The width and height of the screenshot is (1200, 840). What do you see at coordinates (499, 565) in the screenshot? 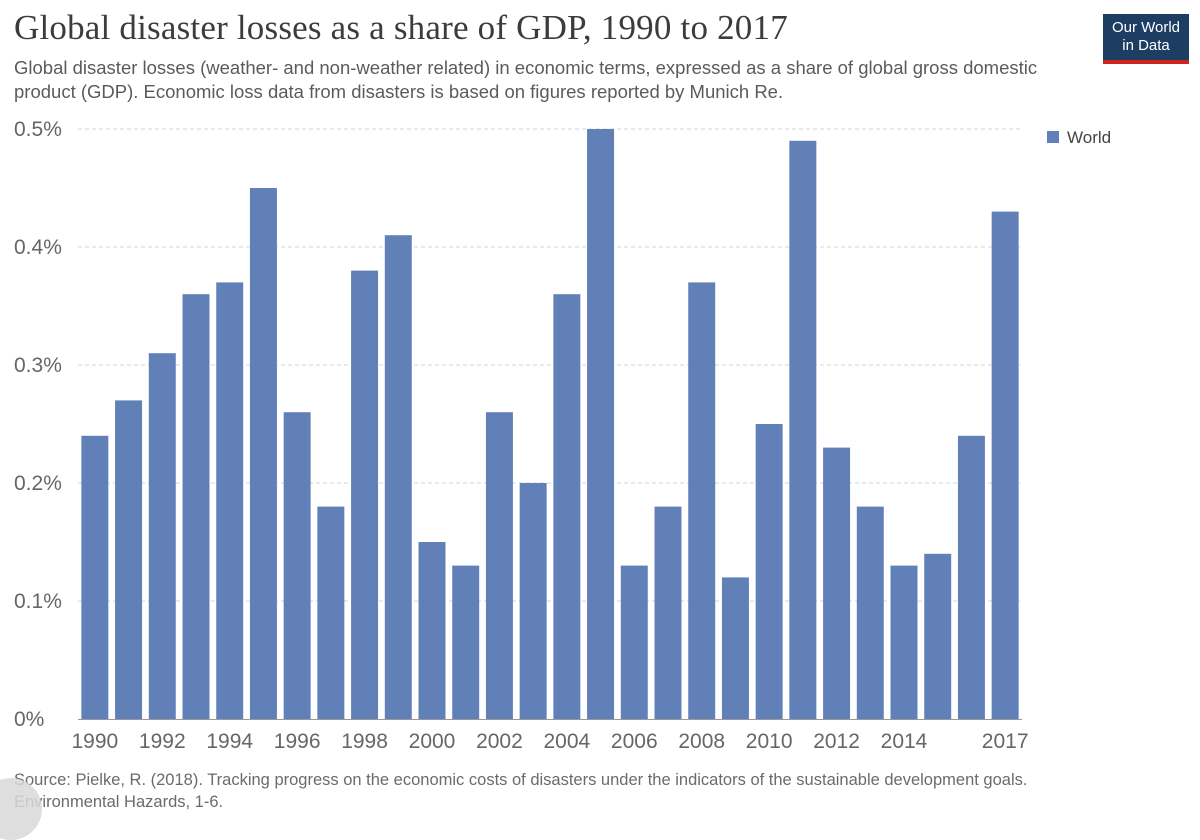
I see `bar-2002` at bounding box center [499, 565].